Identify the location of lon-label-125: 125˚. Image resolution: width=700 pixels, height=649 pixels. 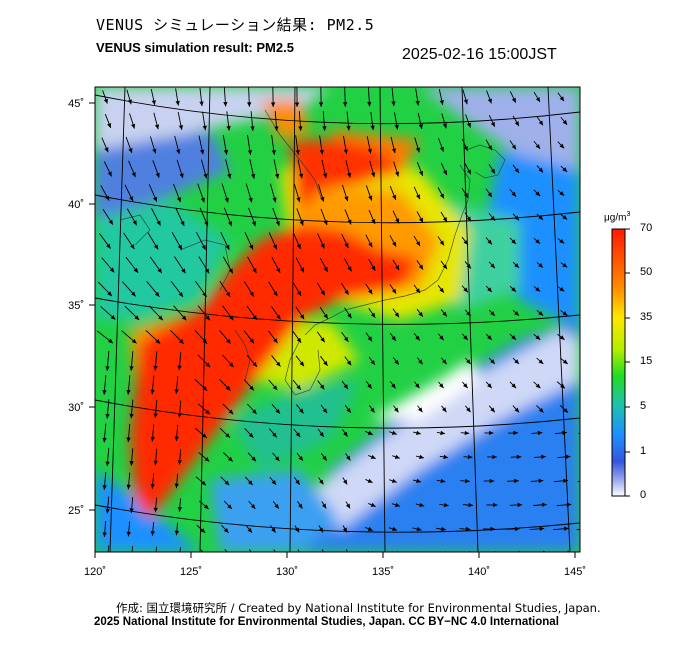
(191, 572).